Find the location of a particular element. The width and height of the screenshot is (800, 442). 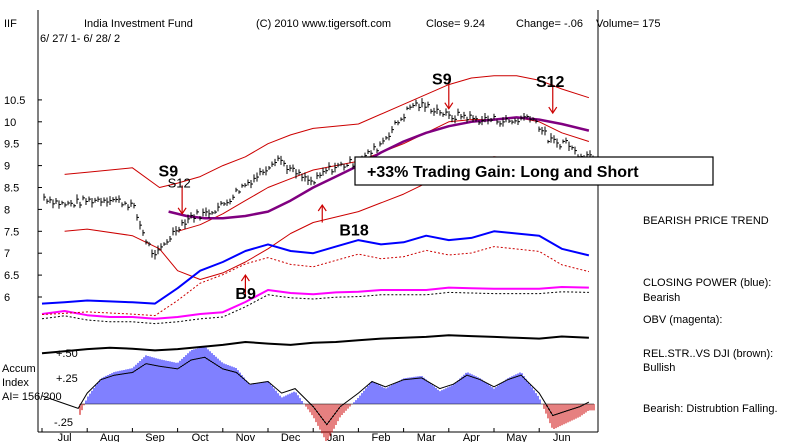

accum-tick-25: +.25 is located at coordinates (67, 379).